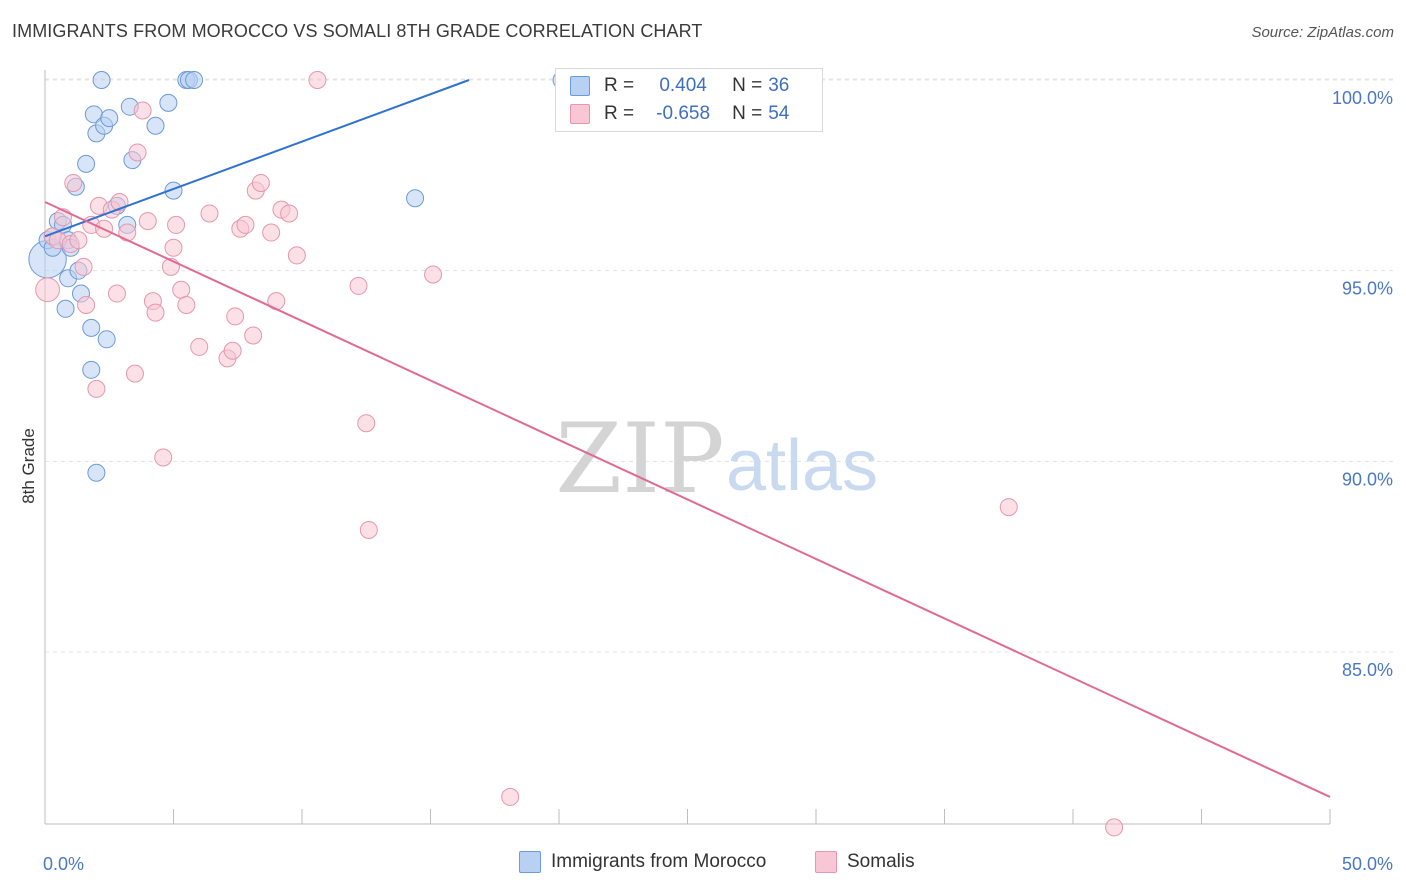 Image resolution: width=1406 pixels, height=892 pixels. What do you see at coordinates (1367, 289) in the screenshot?
I see `y-tick-label: 95.0%` at bounding box center [1367, 289].